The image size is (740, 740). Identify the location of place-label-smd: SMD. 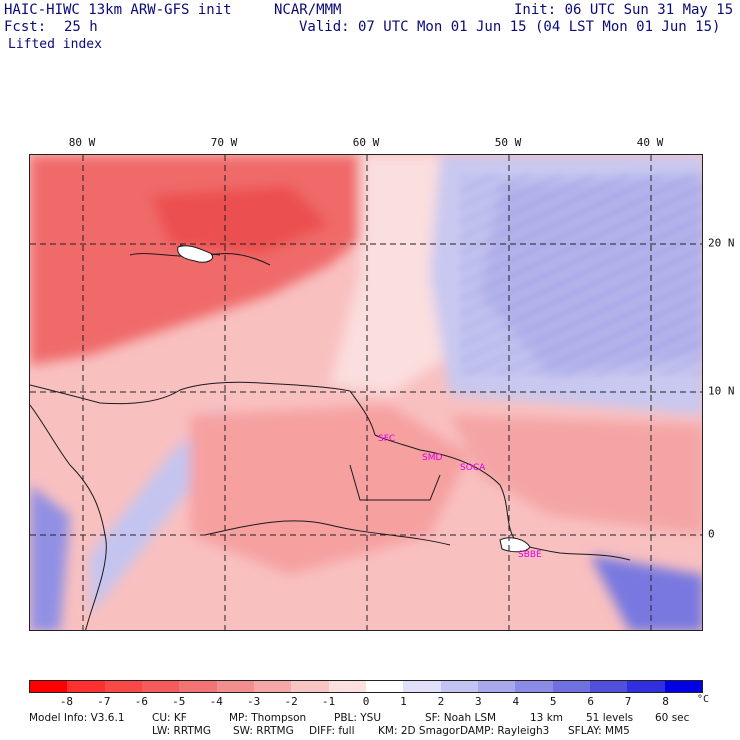
(432, 458).